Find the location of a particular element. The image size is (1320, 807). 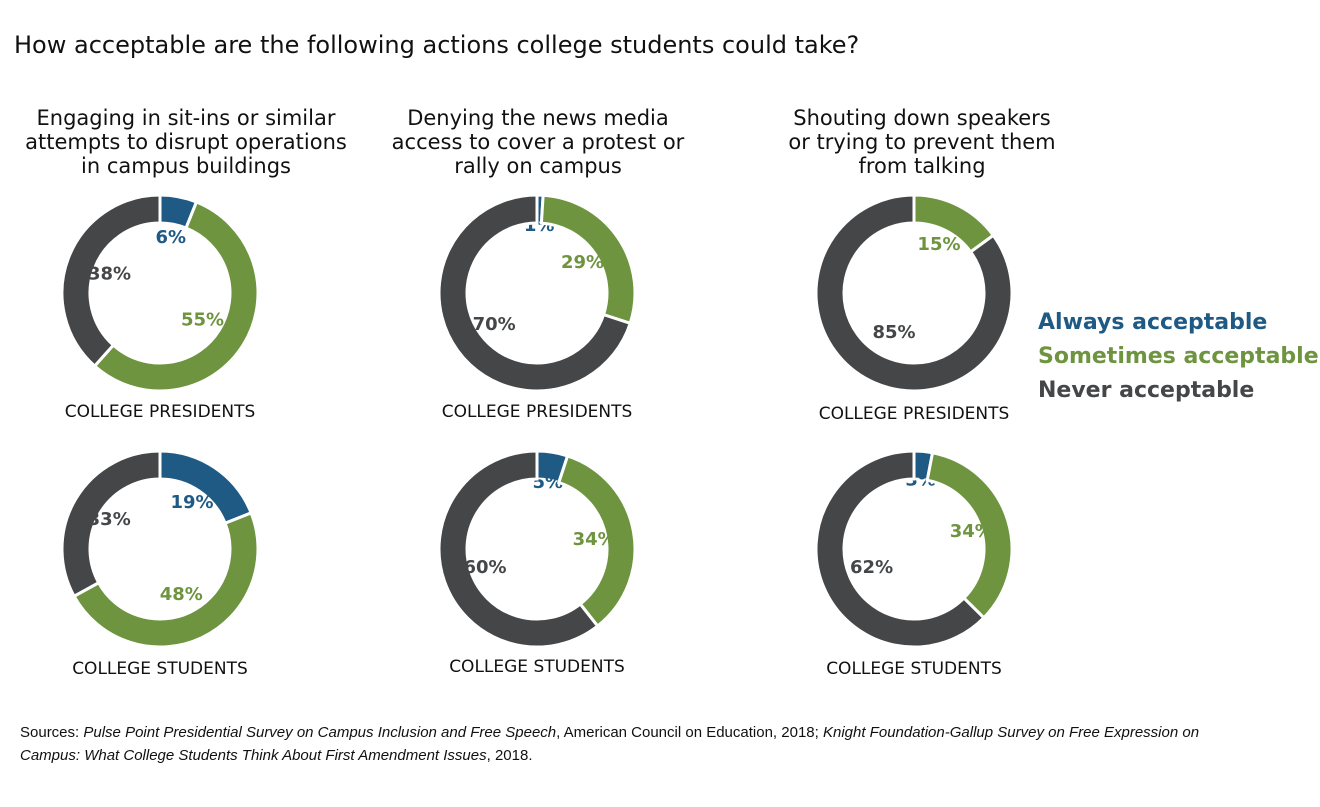

donut-chart-2-college-presidents: 1%29%70% is located at coordinates (537, 293).